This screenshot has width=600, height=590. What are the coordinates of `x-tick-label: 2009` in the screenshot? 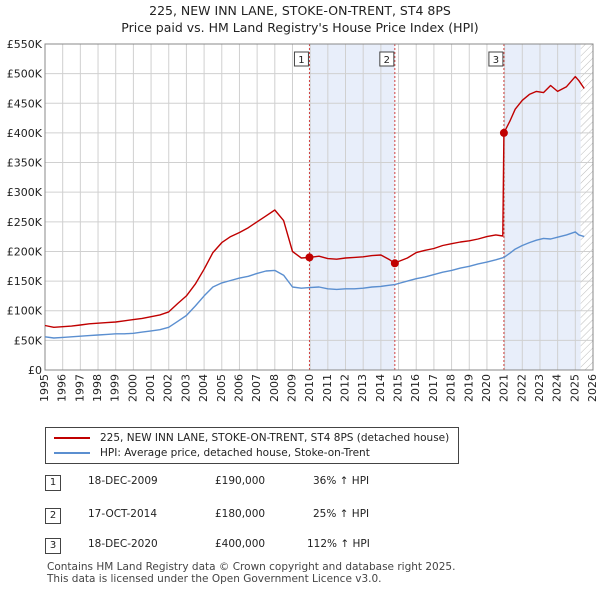 It's located at (291, 388).